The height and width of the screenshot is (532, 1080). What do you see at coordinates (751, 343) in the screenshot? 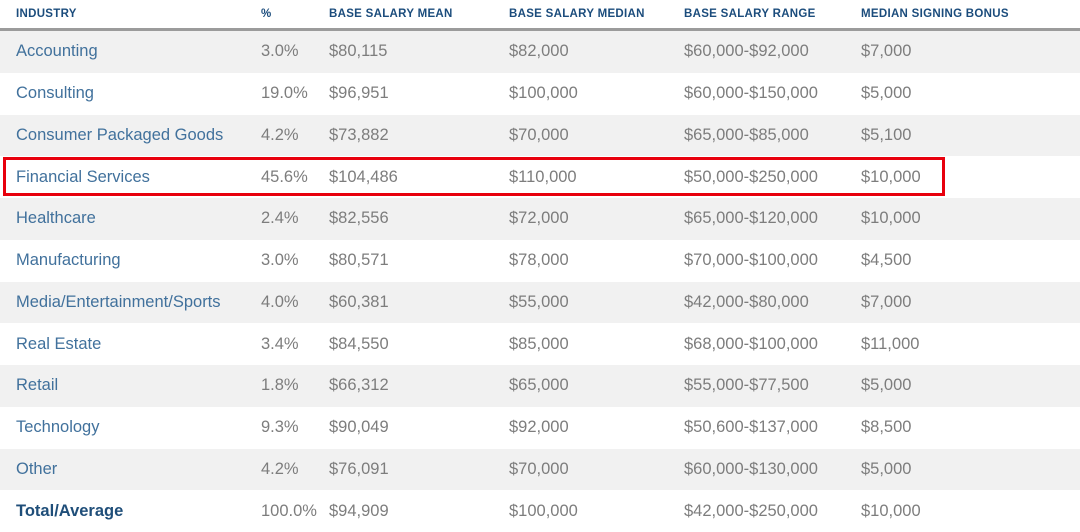
I see `base-salary-range-cell: $68,000-$100,000` at bounding box center [751, 343].